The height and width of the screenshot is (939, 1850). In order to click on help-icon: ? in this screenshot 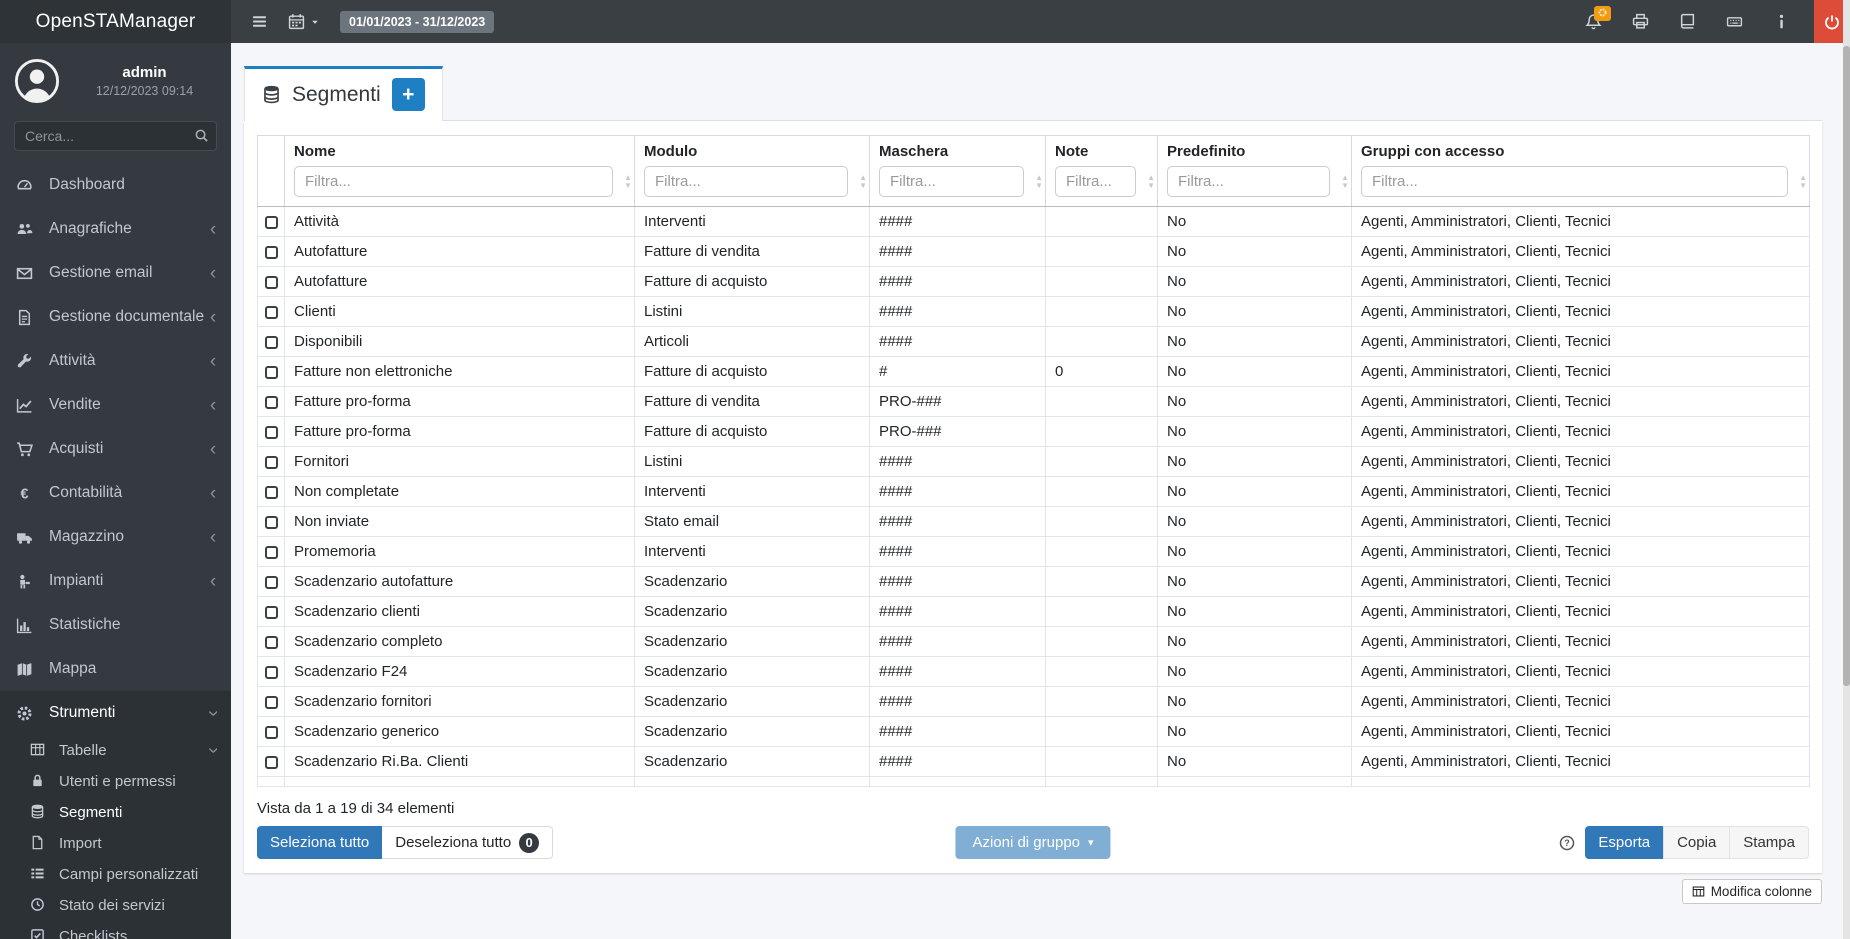, I will do `click(1567, 843)`.